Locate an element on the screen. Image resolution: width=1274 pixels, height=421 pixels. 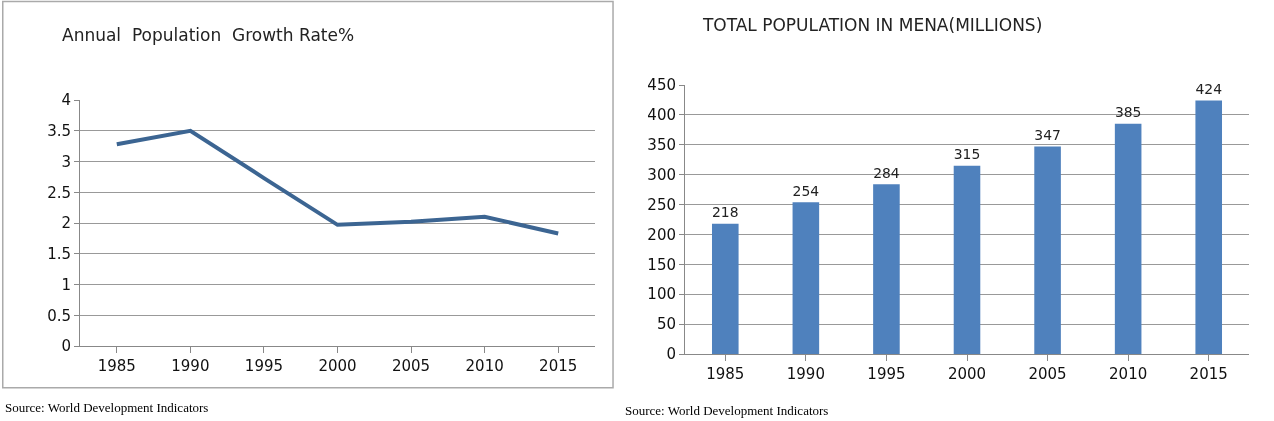
chart-title: TOTAL POPULATION IN MENA(MILLIONS) is located at coordinates (872, 24).